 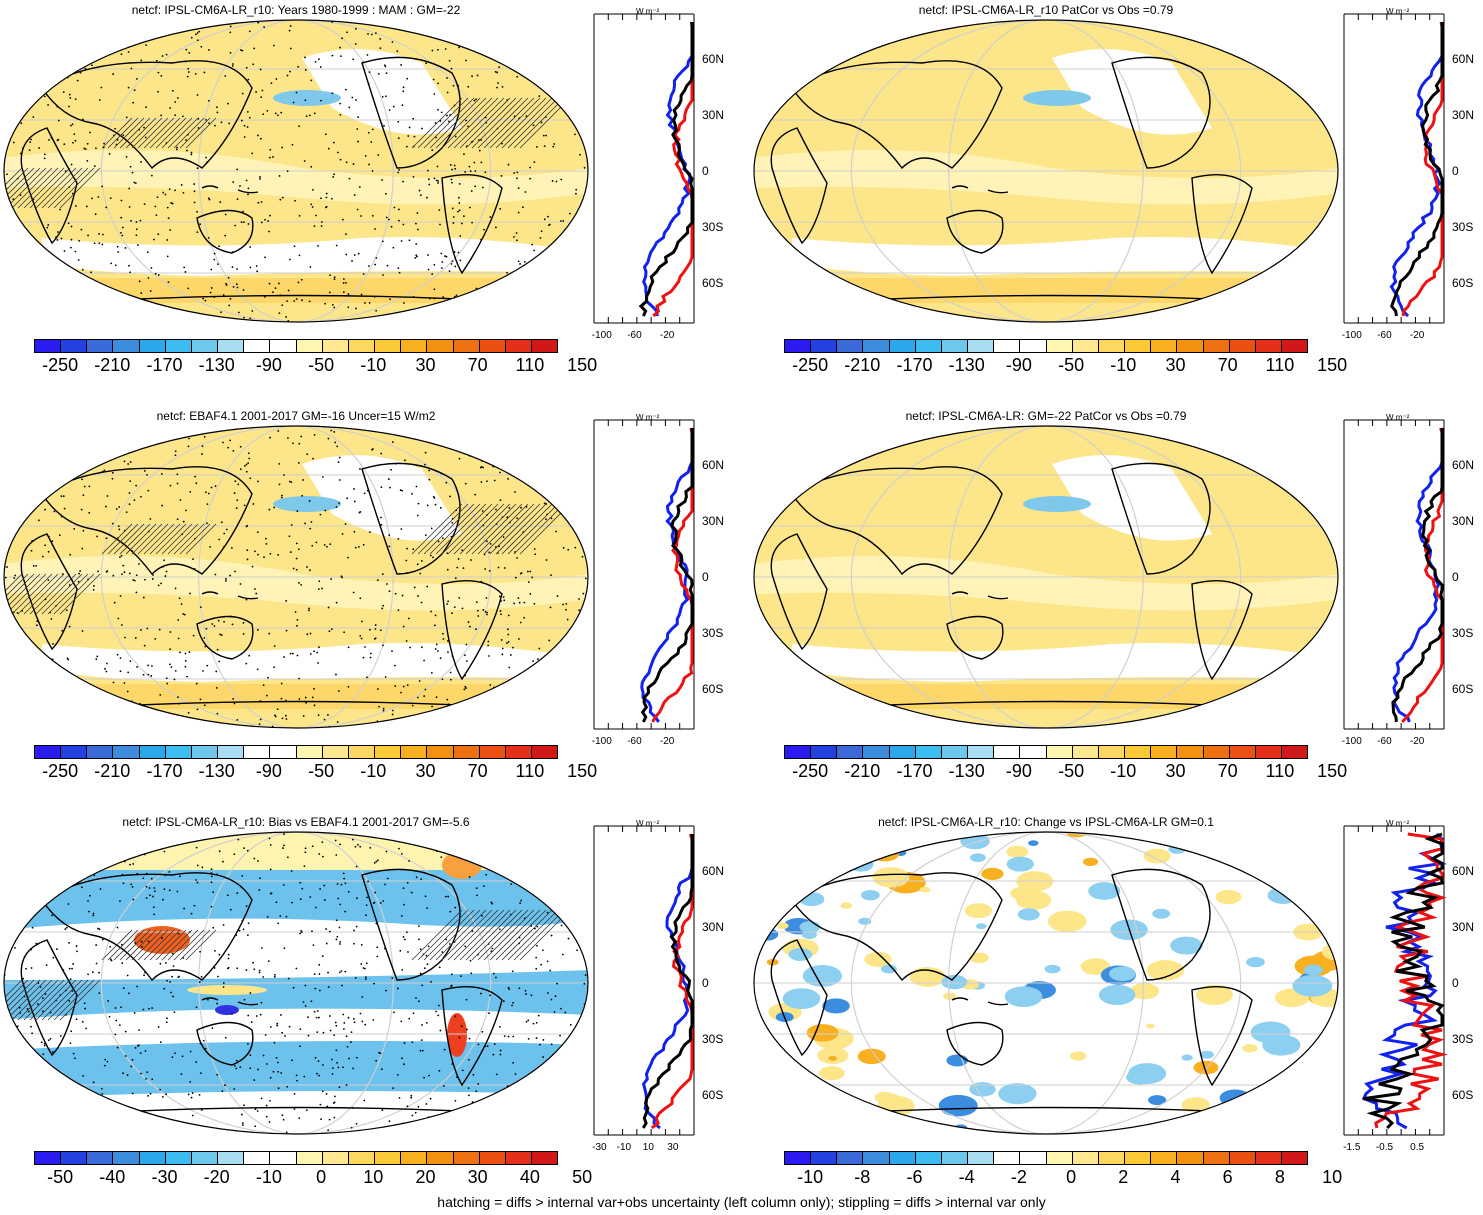 I want to click on profile-lat-label: 30N, so click(x=713, y=521).